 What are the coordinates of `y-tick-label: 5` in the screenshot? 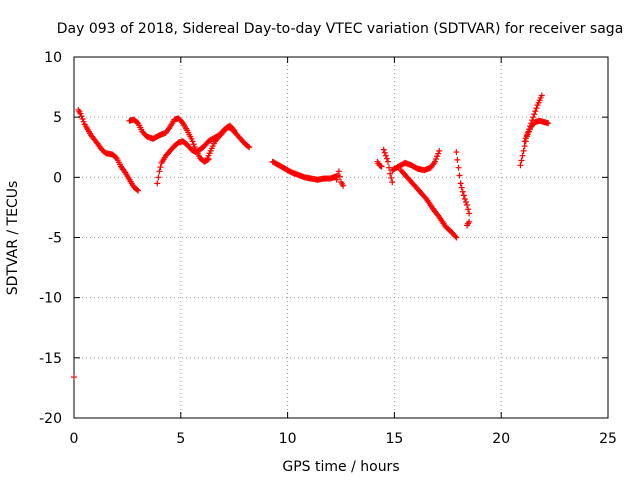 It's located at (57, 118).